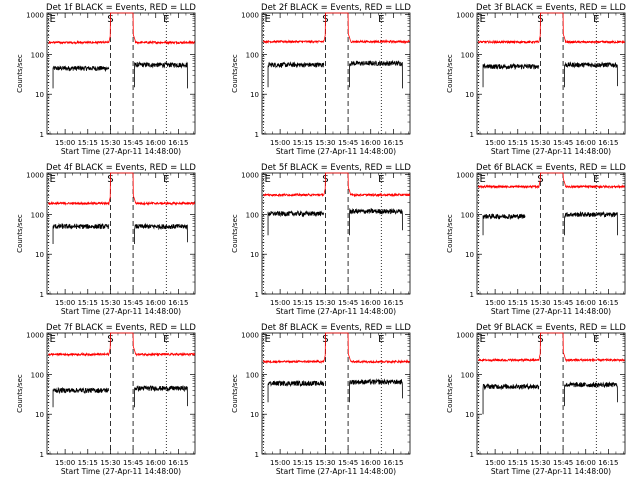 The width and height of the screenshot is (640, 480). Describe the element at coordinates (121, 168) in the screenshot. I see `panel-title: Det 4f BLACK = Events, RED = LLD` at that location.